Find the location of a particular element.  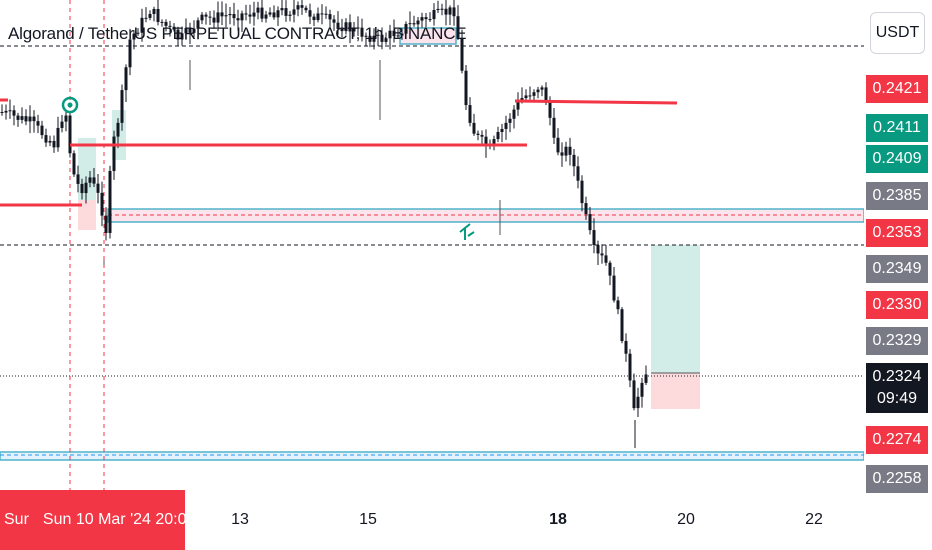

price-label: 0.2385 is located at coordinates (897, 196).